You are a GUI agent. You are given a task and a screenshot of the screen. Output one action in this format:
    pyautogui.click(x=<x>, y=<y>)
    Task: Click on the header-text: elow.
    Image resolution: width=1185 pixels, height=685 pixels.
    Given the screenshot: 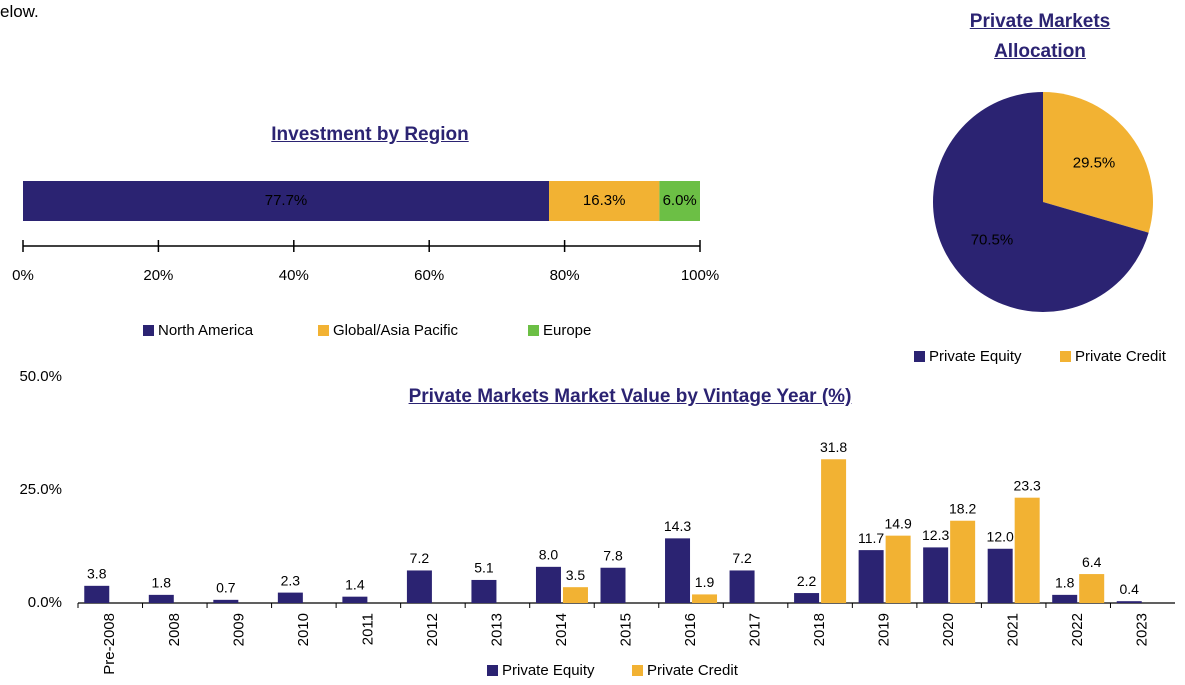 What is the action you would take?
    pyautogui.click(x=19, y=11)
    